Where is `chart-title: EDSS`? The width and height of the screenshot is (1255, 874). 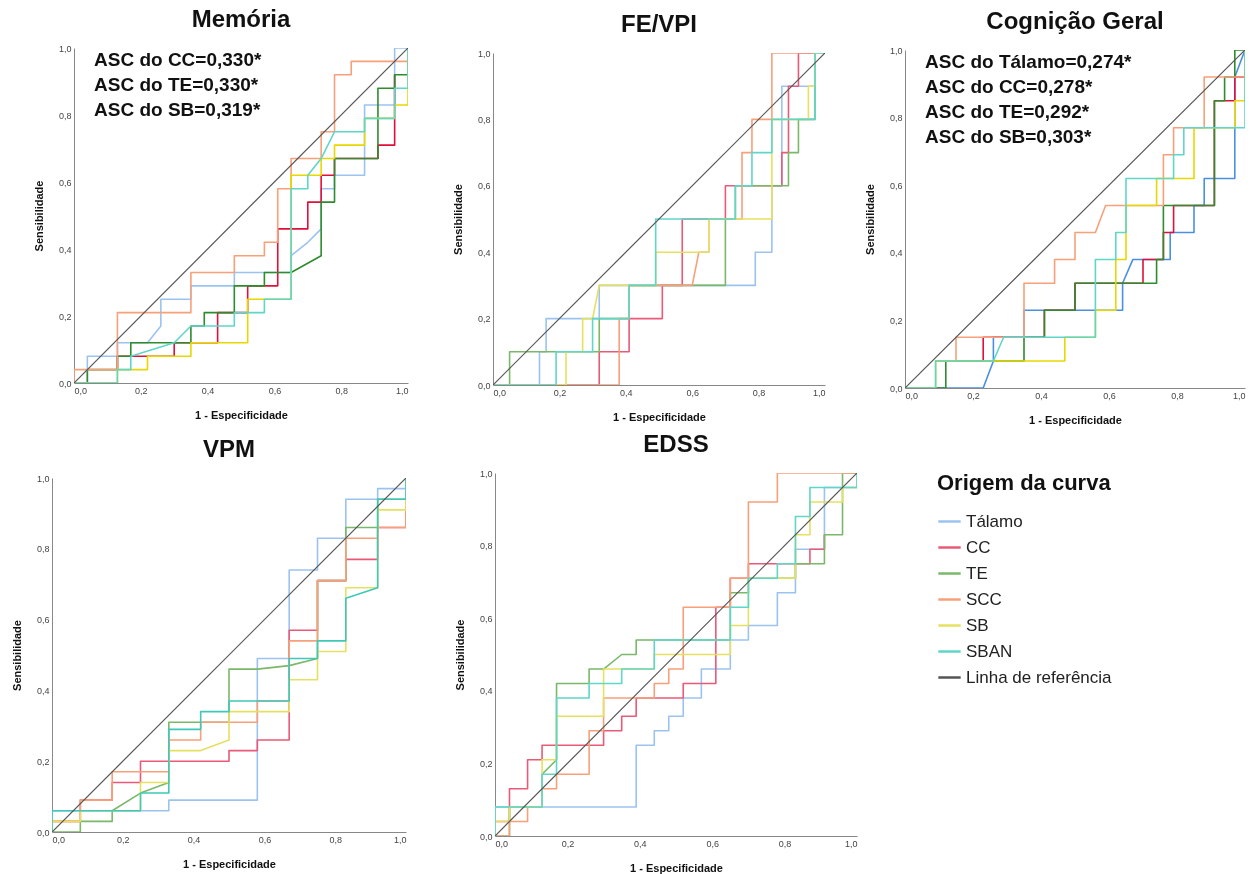 chart-title: EDSS is located at coordinates (676, 443).